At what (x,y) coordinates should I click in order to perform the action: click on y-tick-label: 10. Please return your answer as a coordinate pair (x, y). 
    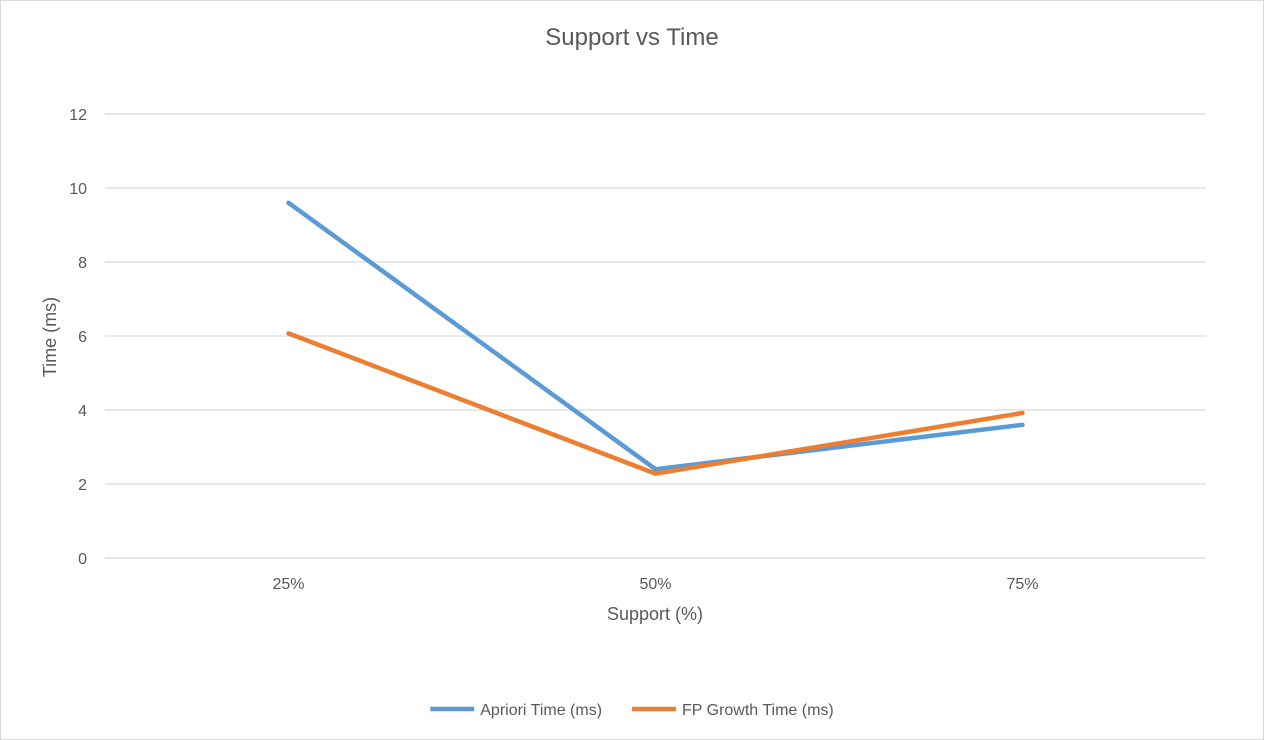
    Looking at the image, I should click on (78, 189).